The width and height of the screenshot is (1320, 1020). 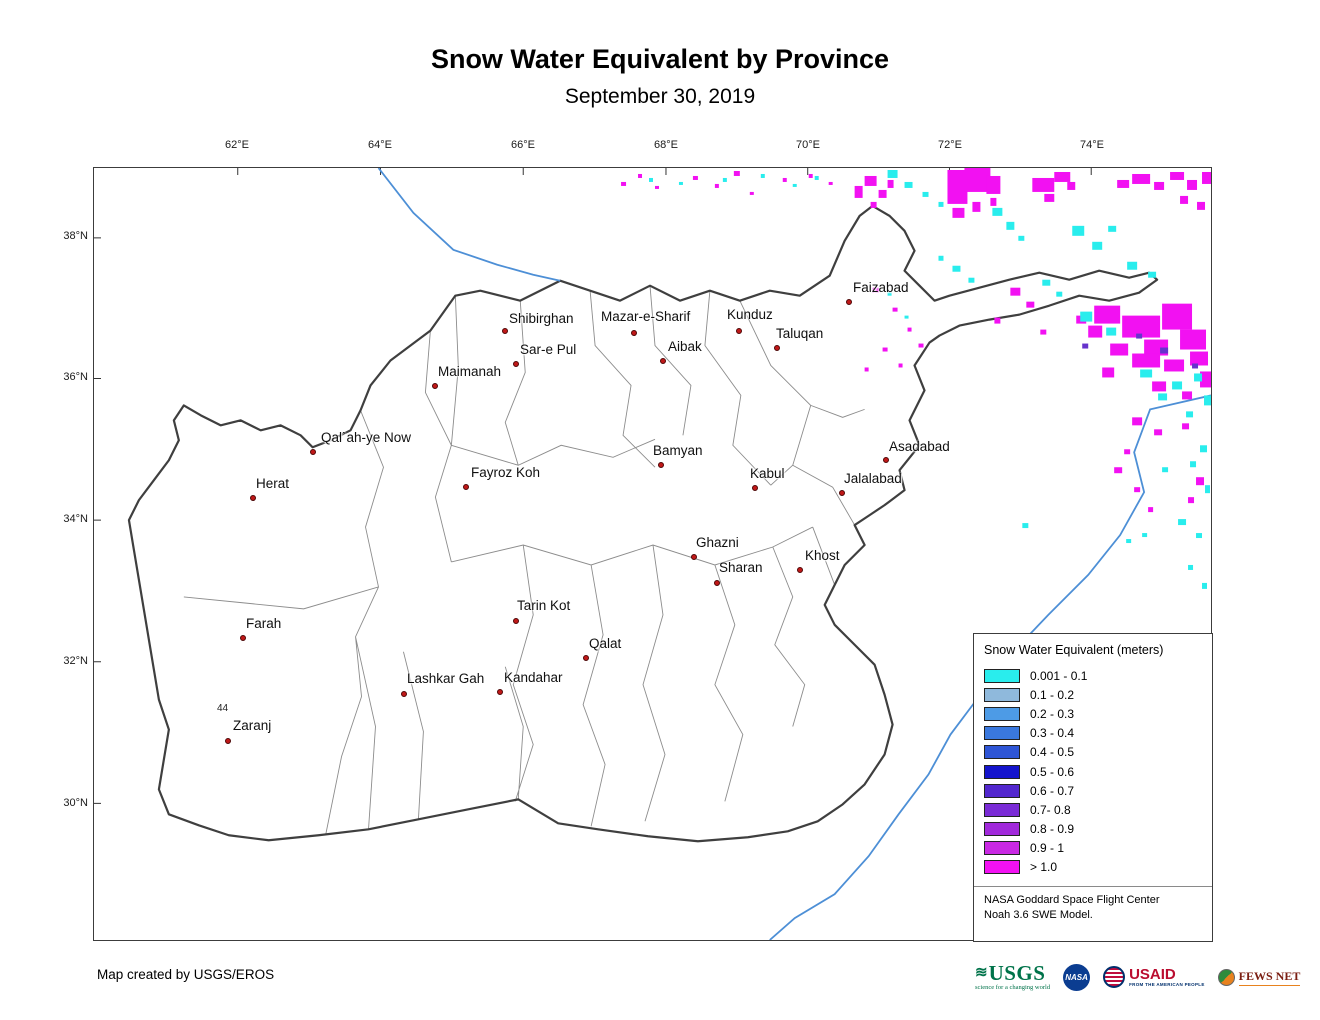 What do you see at coordinates (380, 145) in the screenshot?
I see `lon-label: 64°E` at bounding box center [380, 145].